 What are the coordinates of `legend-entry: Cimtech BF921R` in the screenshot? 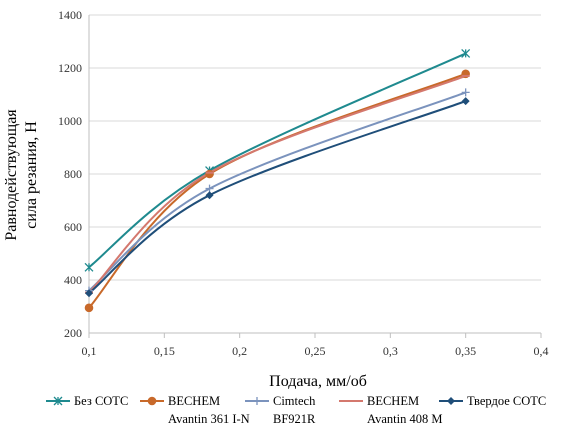 It's located at (280, 408).